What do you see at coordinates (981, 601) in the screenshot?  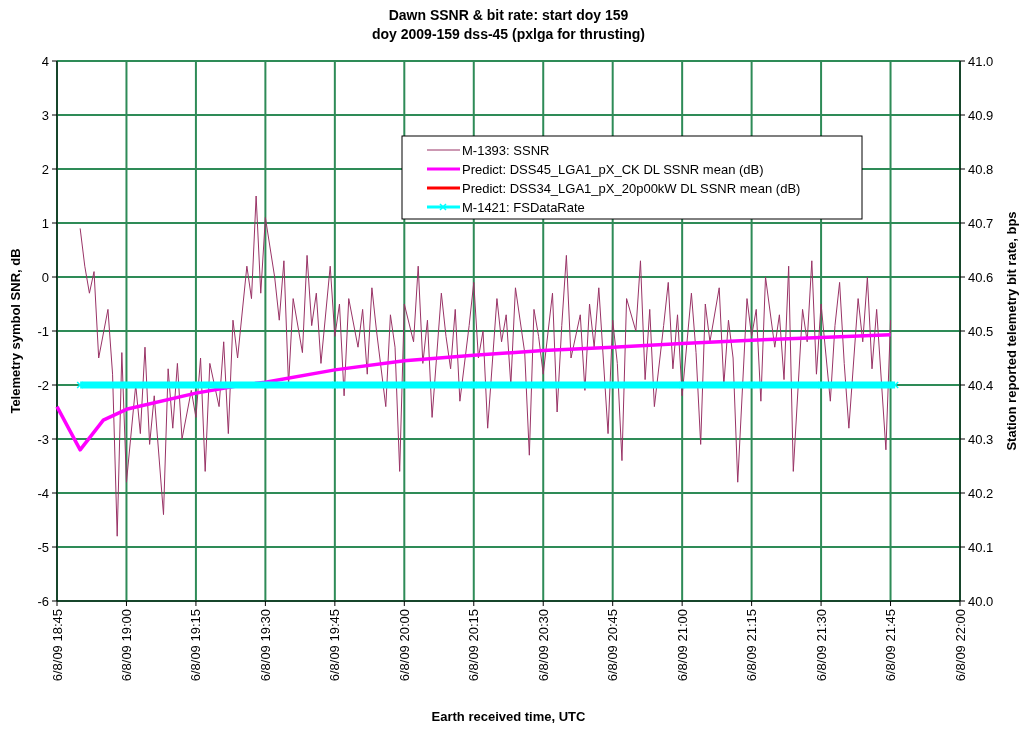 I see `y2-tick-label: 40.0` at bounding box center [981, 601].